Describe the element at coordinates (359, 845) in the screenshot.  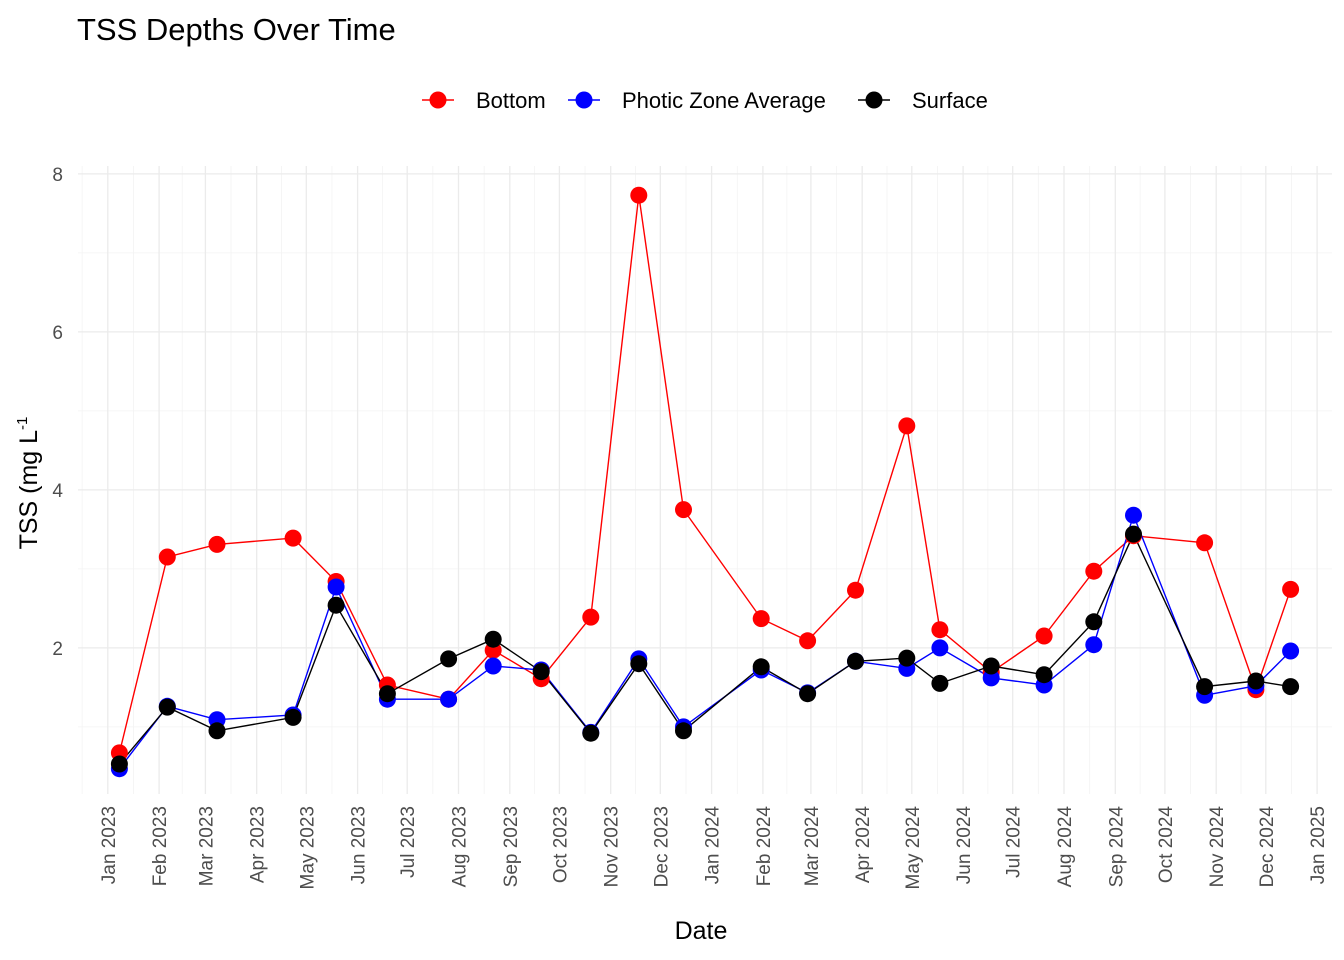
I see `x-tick-label: Jun 2023` at that location.